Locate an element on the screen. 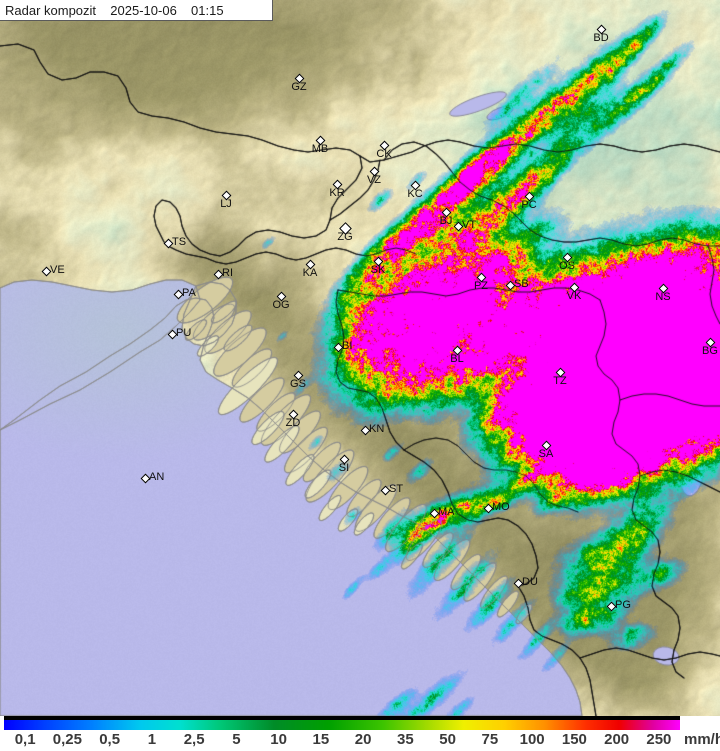 The image size is (720, 751). city-label: PZ is located at coordinates (481, 286).